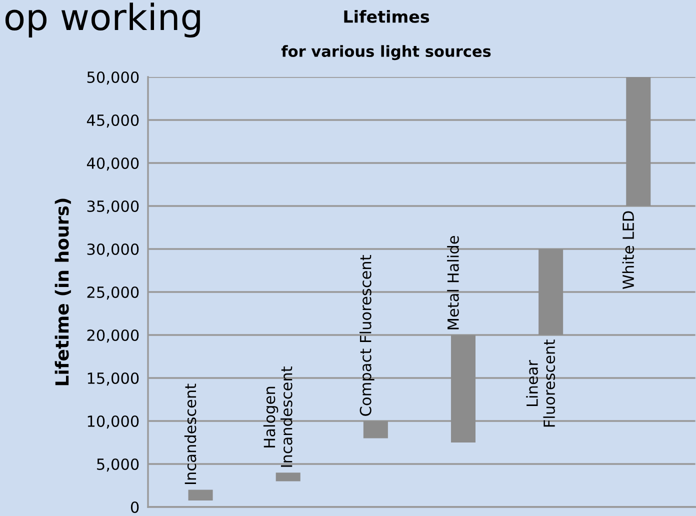 This screenshot has width=696, height=516. What do you see at coordinates (113, 207) in the screenshot?
I see `y-tick-label: 35,000` at bounding box center [113, 207].